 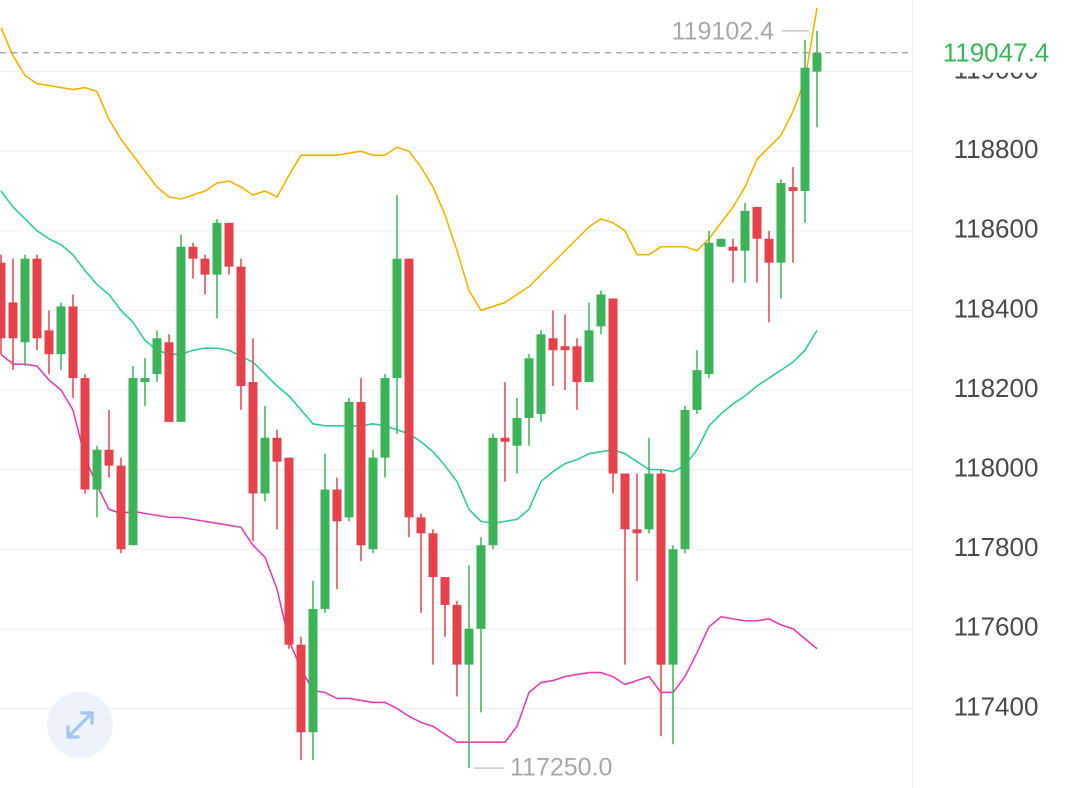 What do you see at coordinates (996, 467) in the screenshot?
I see `y-tick-label: 118000` at bounding box center [996, 467].